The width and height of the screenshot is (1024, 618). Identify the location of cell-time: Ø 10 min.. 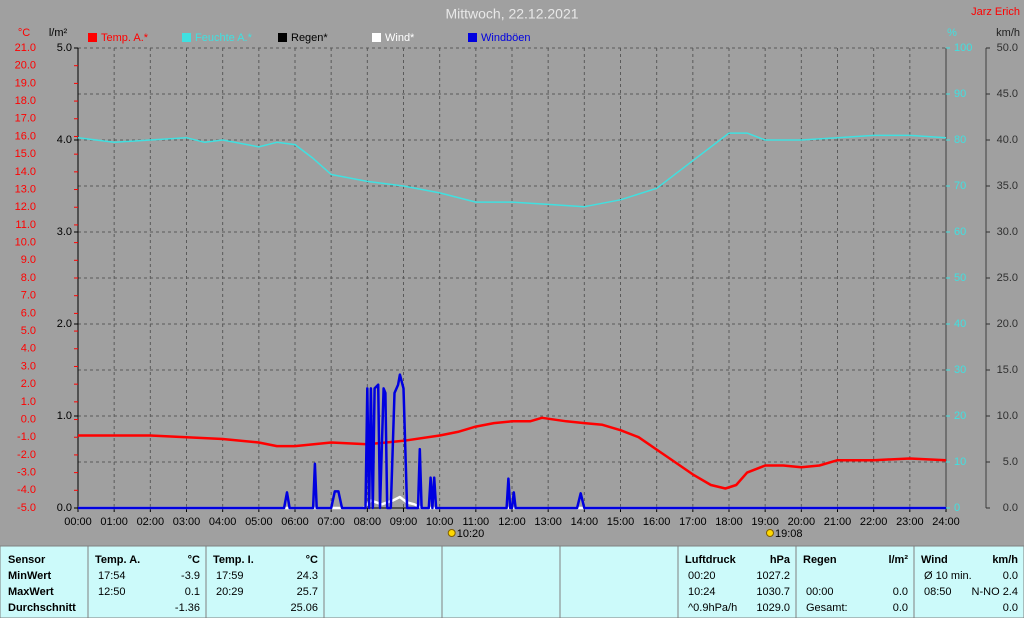
(948, 576).